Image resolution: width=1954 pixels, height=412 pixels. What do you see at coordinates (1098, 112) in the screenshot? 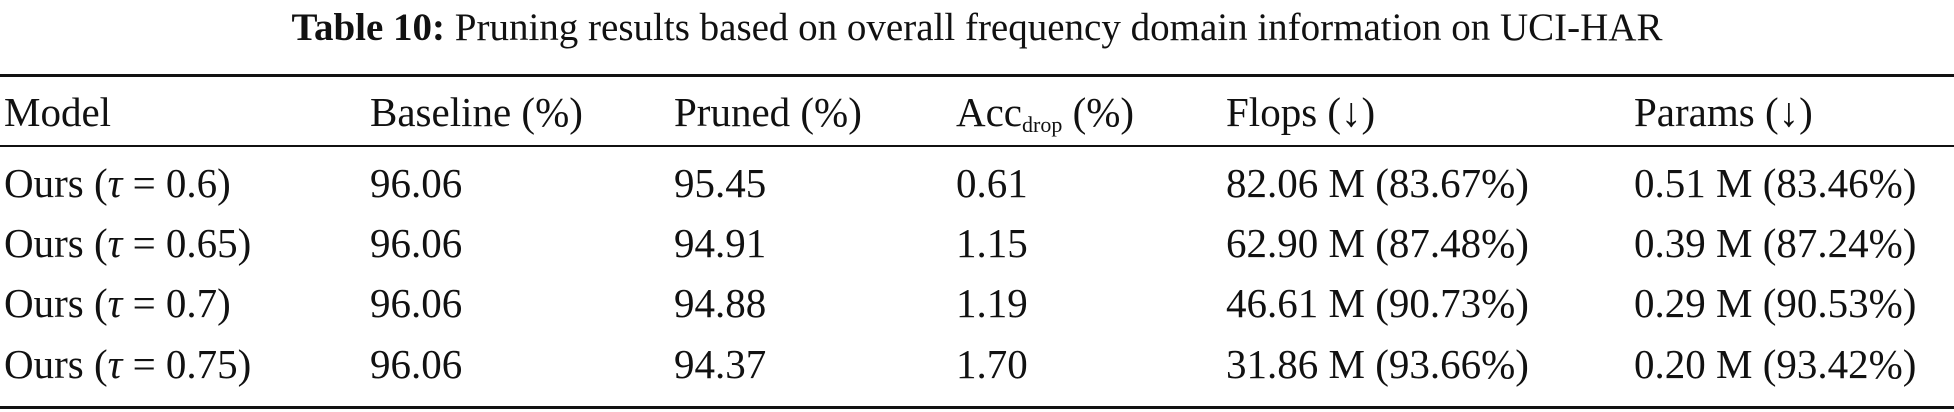
I see `header-acc-unit: (%)` at bounding box center [1098, 112].